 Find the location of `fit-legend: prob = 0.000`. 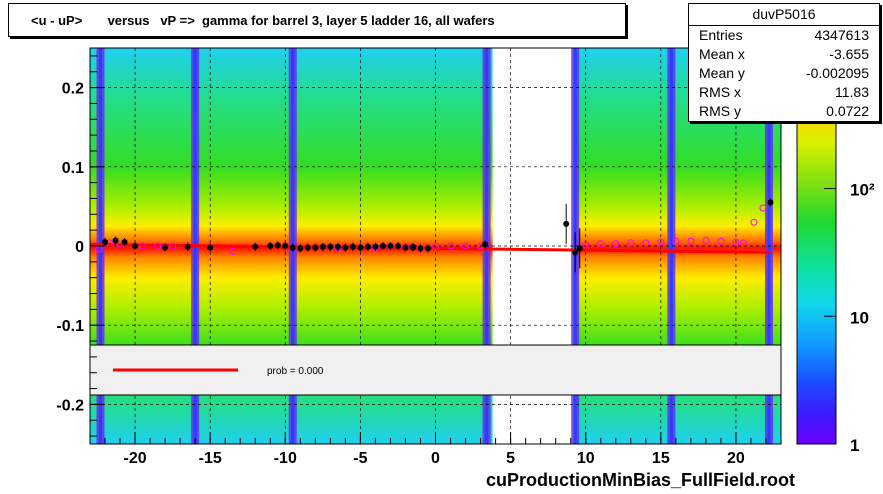

fit-legend: prob = 0.000 is located at coordinates (435, 370).